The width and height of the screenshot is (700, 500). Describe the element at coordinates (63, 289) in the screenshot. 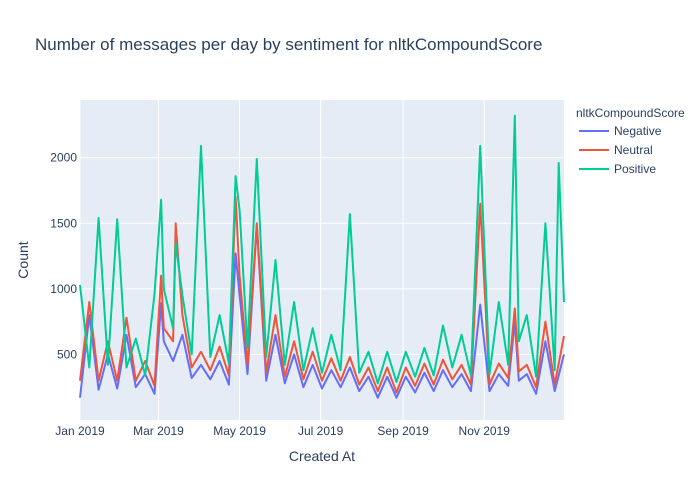

I see `y-tick-label: 1000` at that location.